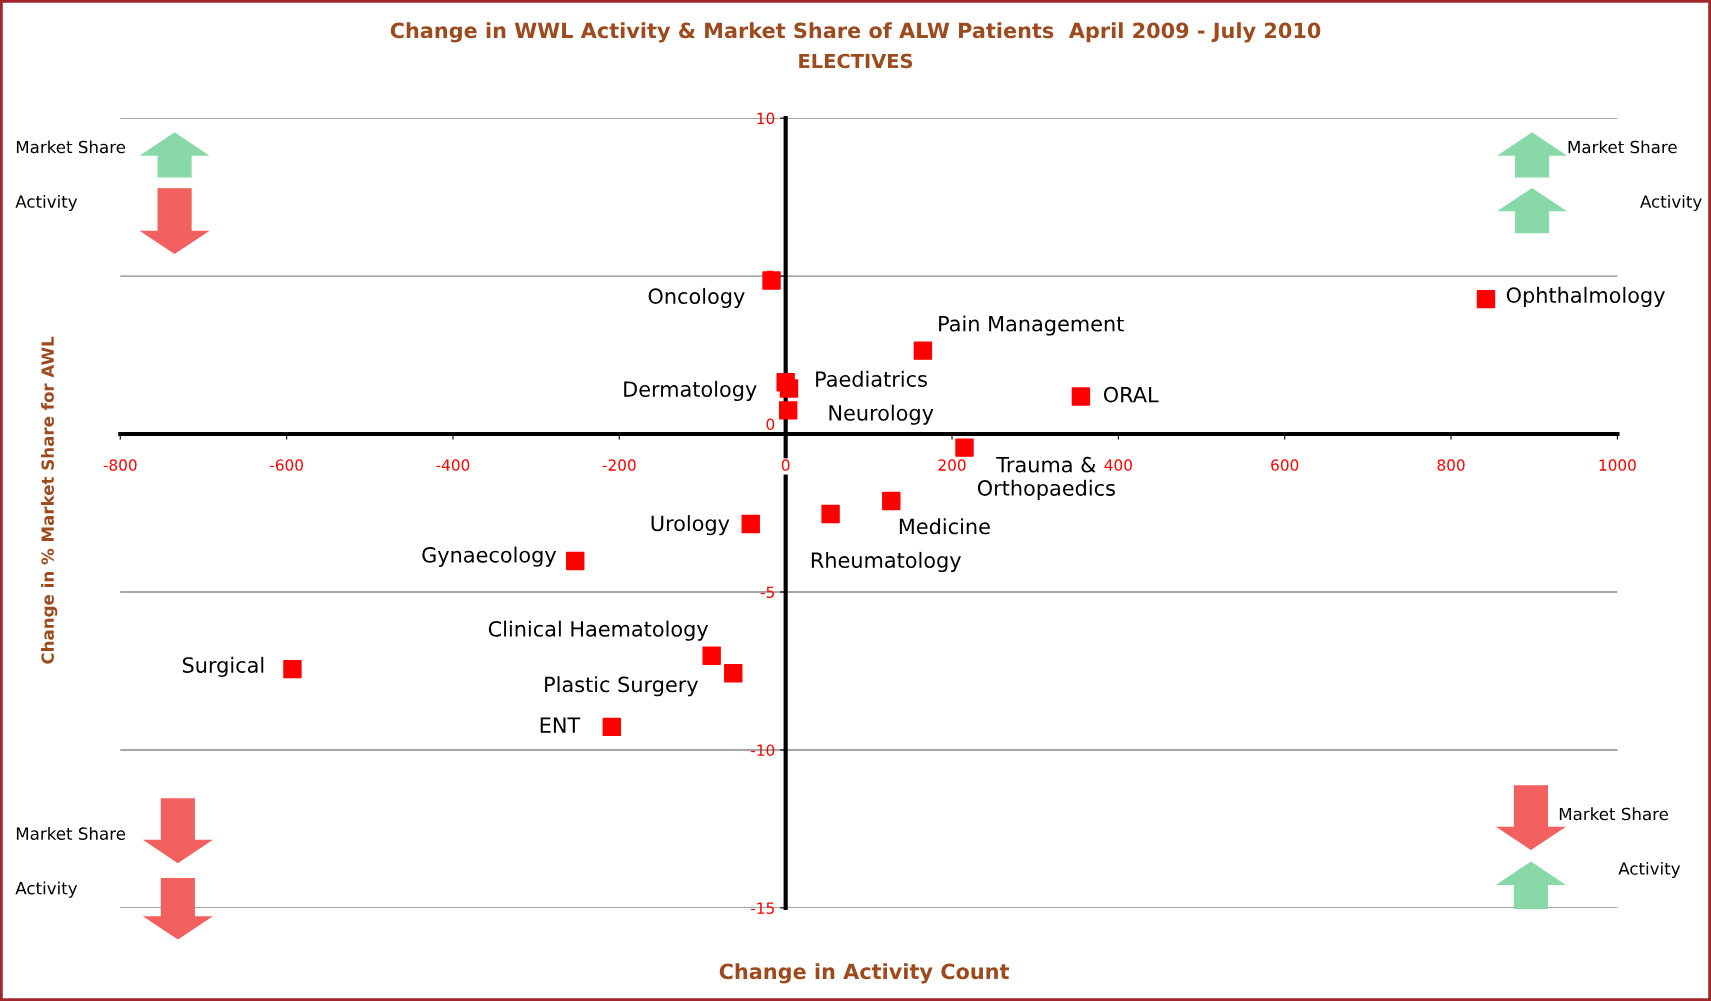 This screenshot has height=1001, width=1711. Describe the element at coordinates (785, 465) in the screenshot. I see `x-tick-label: 0` at that location.